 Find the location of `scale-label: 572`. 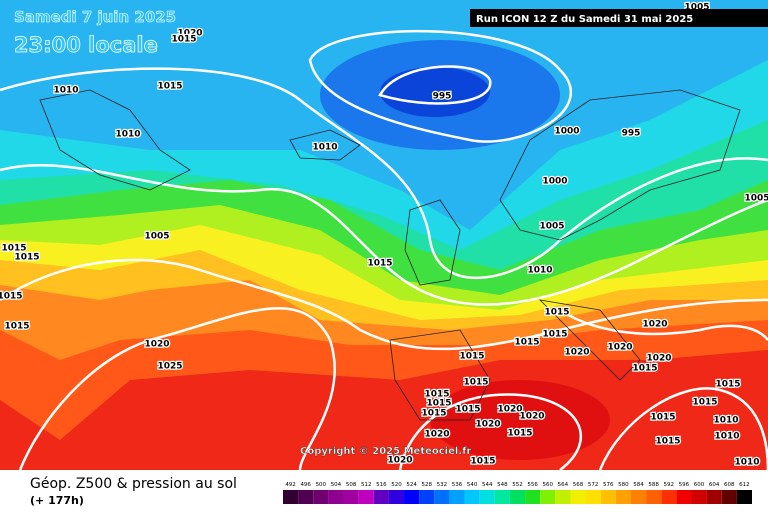

scale-label: 572 is located at coordinates (593, 485).